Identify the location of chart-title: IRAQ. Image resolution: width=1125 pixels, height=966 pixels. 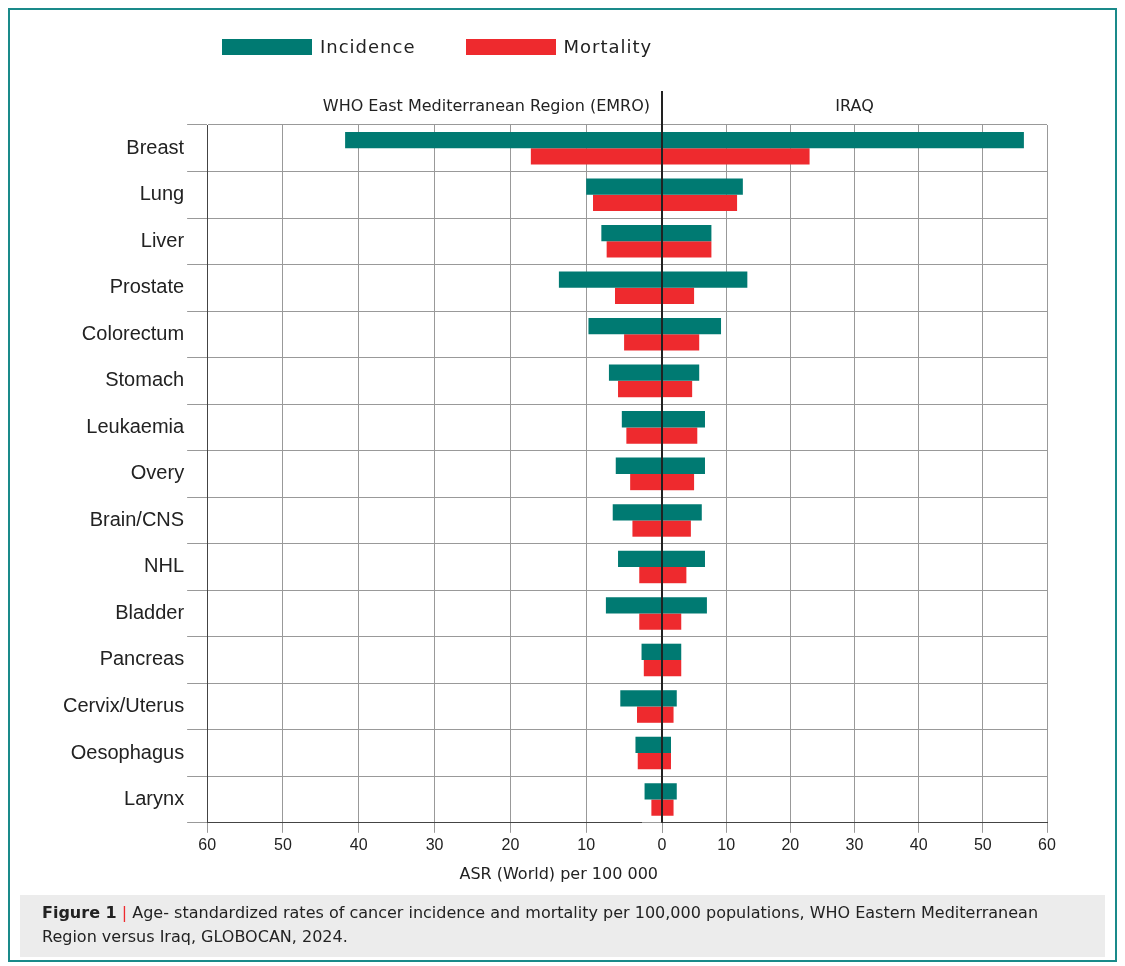
(854, 106).